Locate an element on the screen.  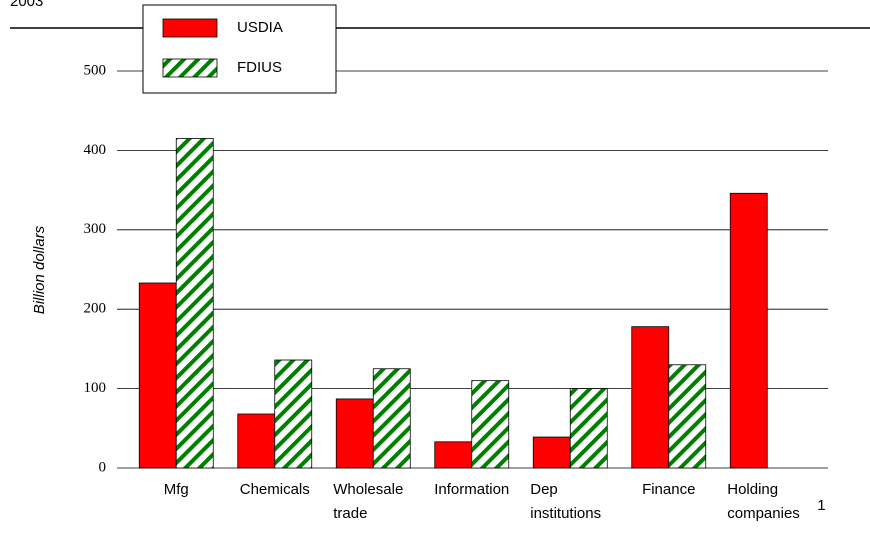
y-tick-label: 400 is located at coordinates (95, 150).